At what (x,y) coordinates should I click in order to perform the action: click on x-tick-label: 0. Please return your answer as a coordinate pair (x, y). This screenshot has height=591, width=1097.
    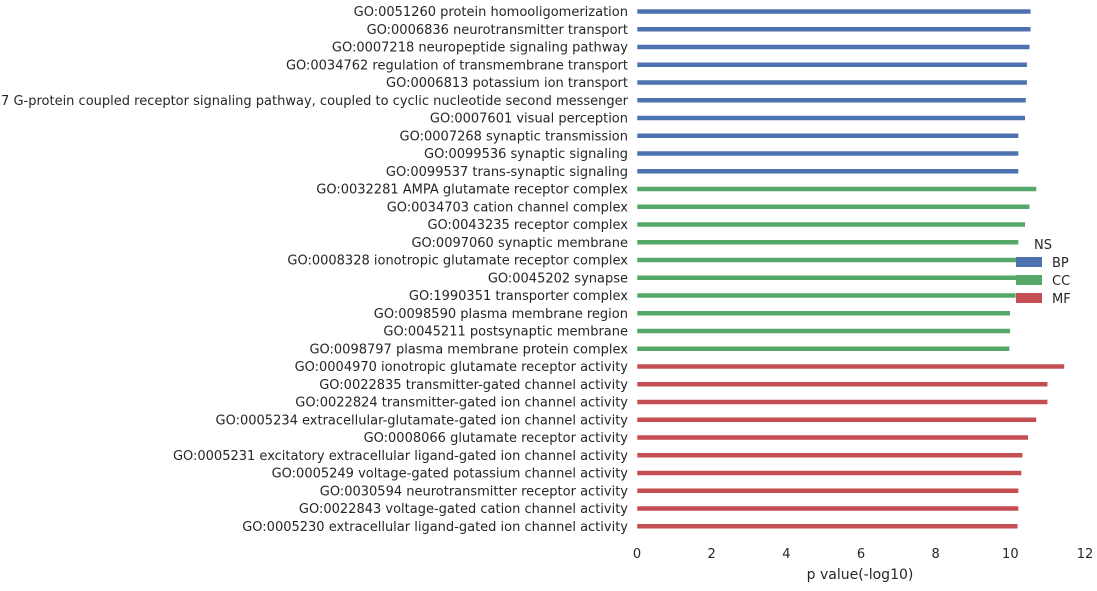
    Looking at the image, I should click on (637, 554).